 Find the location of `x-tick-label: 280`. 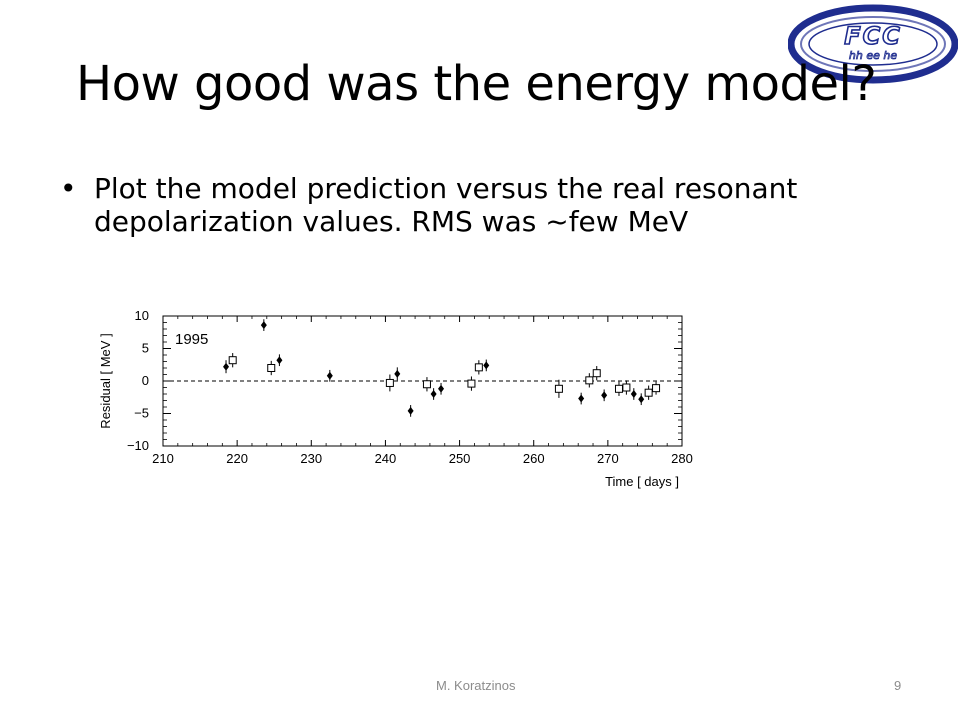

x-tick-label: 280 is located at coordinates (682, 458).